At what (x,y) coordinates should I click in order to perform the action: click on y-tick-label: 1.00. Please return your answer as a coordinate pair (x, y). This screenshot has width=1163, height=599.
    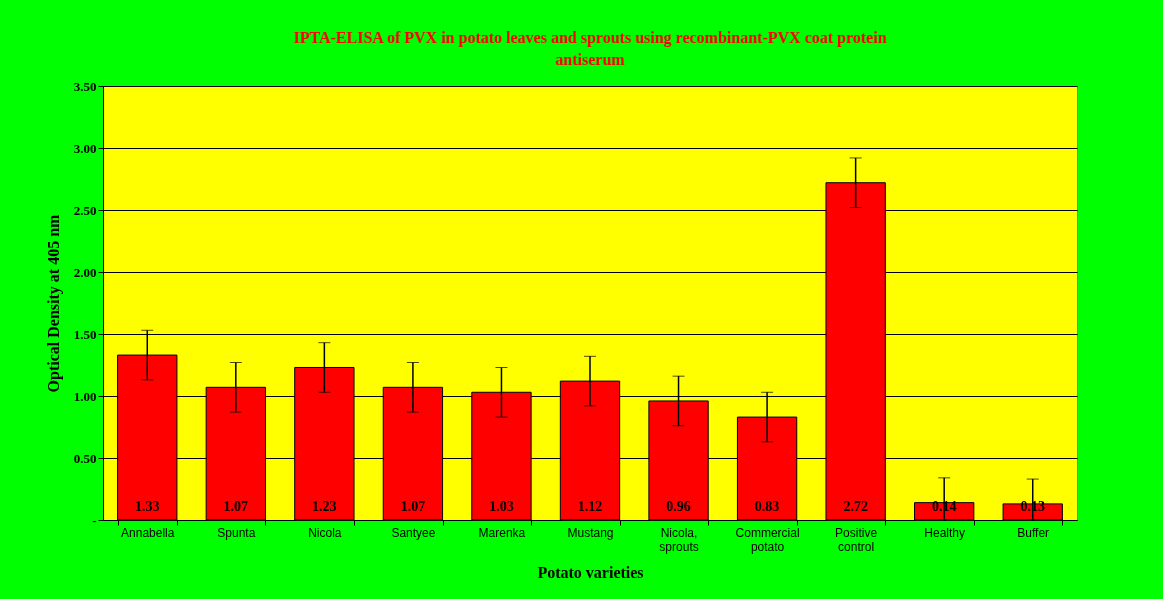
    Looking at the image, I should click on (85, 396).